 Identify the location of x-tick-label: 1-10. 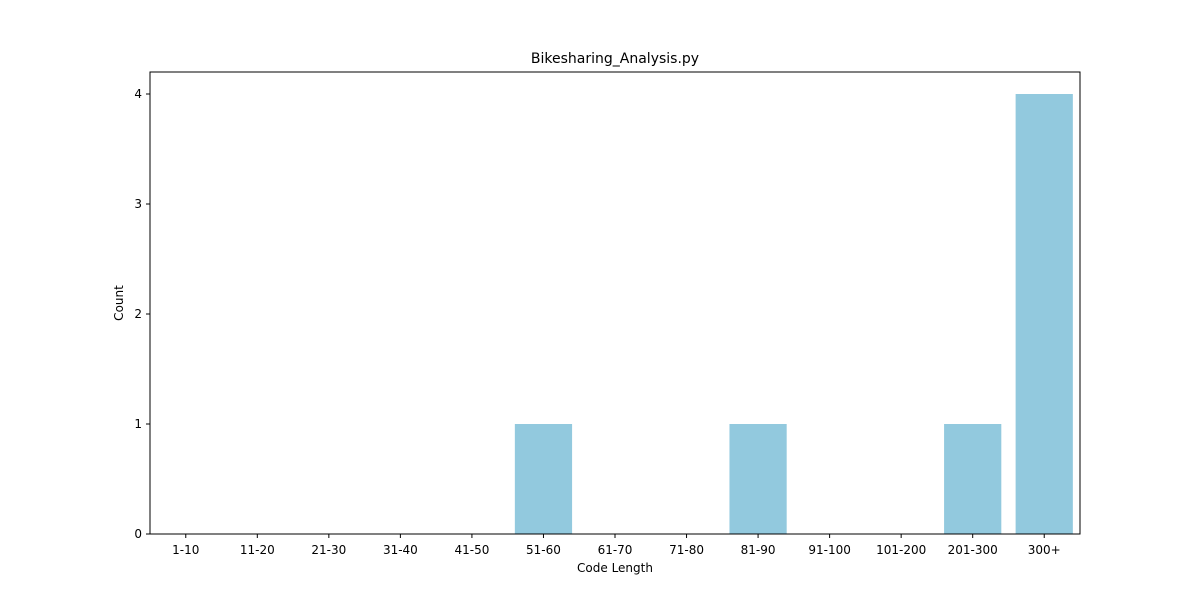
(185, 550).